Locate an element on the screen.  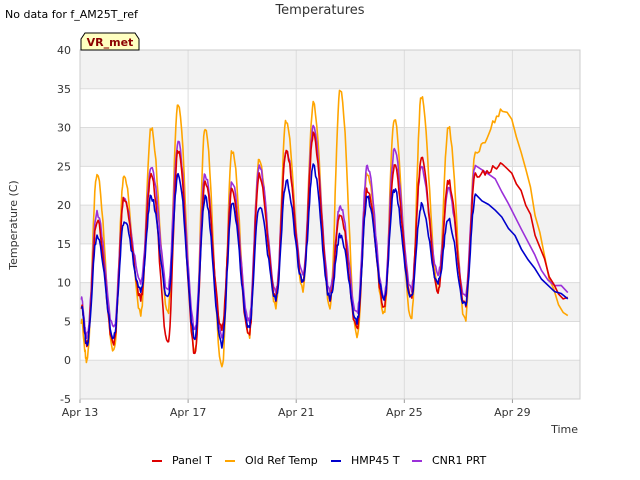
y-tick-label: 0 is located at coordinates (67, 360).